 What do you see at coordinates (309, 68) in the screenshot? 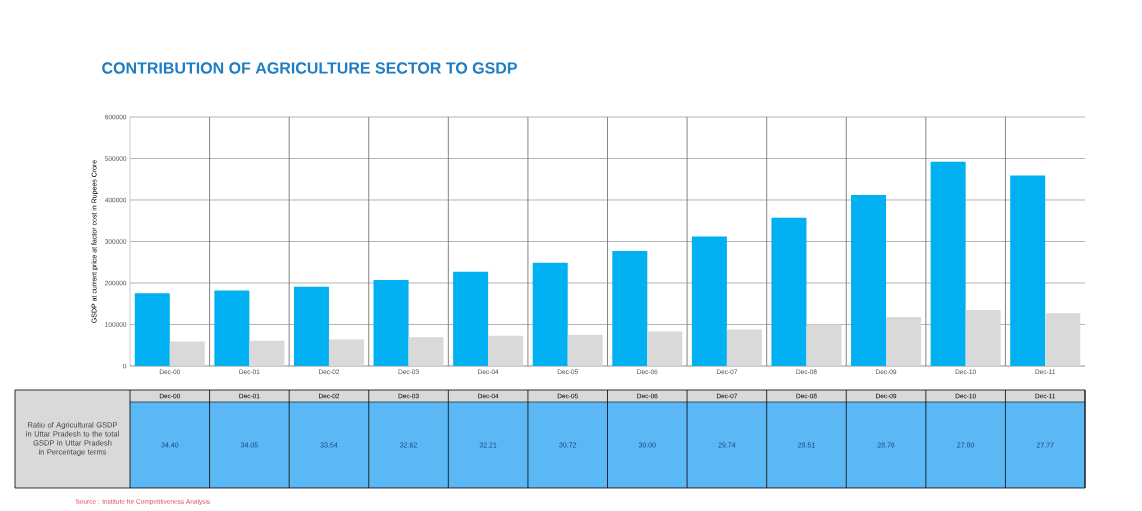
I see `chart-title: CONTRIBUTION OF AGRICULTURE SECTOR TO GSDP` at bounding box center [309, 68].